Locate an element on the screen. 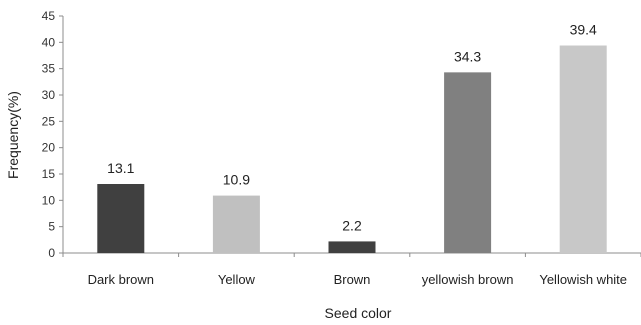  y-tick-label: 20 is located at coordinates (49, 148).